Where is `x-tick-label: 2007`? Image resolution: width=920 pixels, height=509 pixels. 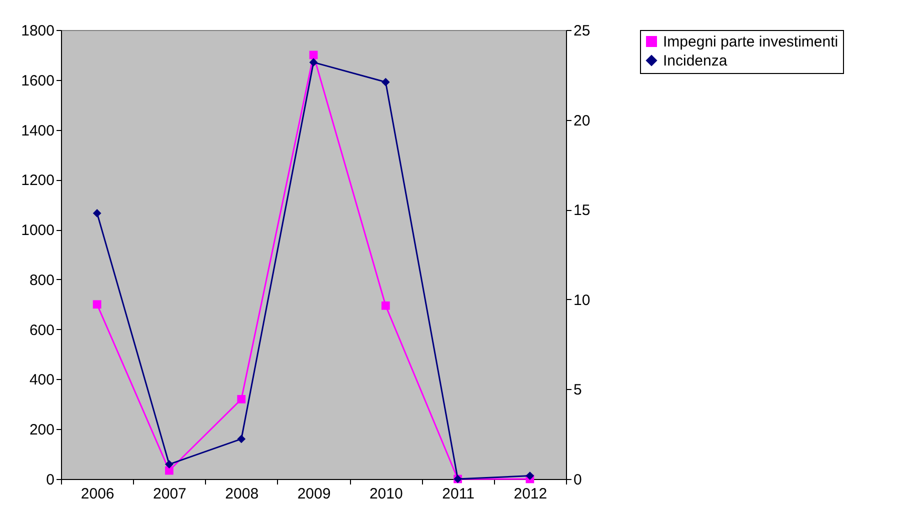 x-tick-label: 2007 is located at coordinates (169, 494).